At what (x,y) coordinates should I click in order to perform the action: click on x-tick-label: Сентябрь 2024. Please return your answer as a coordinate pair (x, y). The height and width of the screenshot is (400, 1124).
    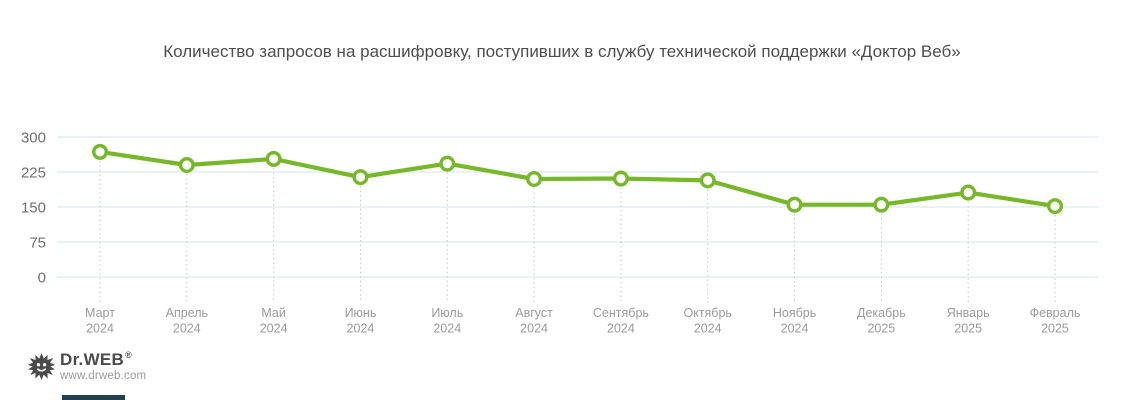
    Looking at the image, I should click on (621, 321).